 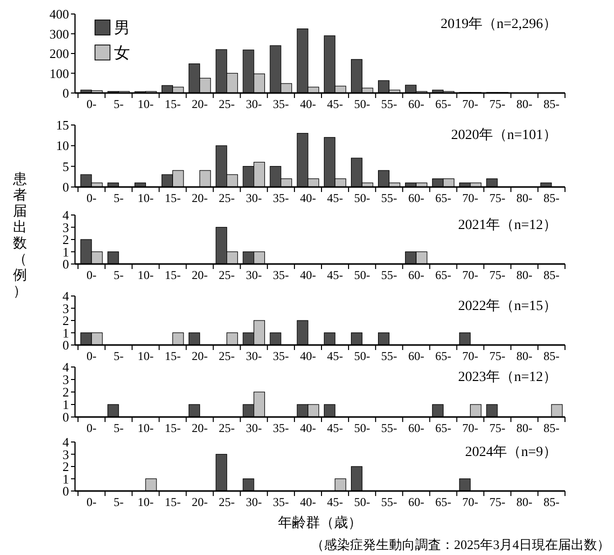 I want to click on y-tick-label: 10, so click(x=62, y=146).